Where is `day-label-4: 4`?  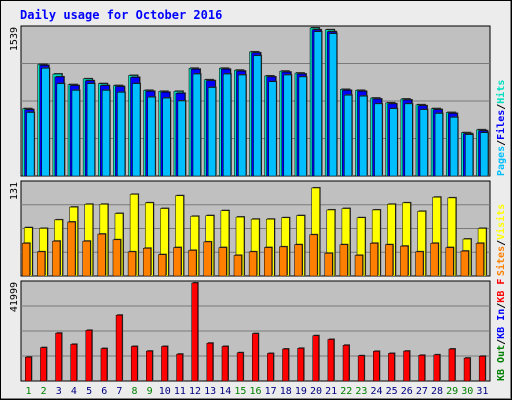 day-label-4: 4 is located at coordinates (74, 391).